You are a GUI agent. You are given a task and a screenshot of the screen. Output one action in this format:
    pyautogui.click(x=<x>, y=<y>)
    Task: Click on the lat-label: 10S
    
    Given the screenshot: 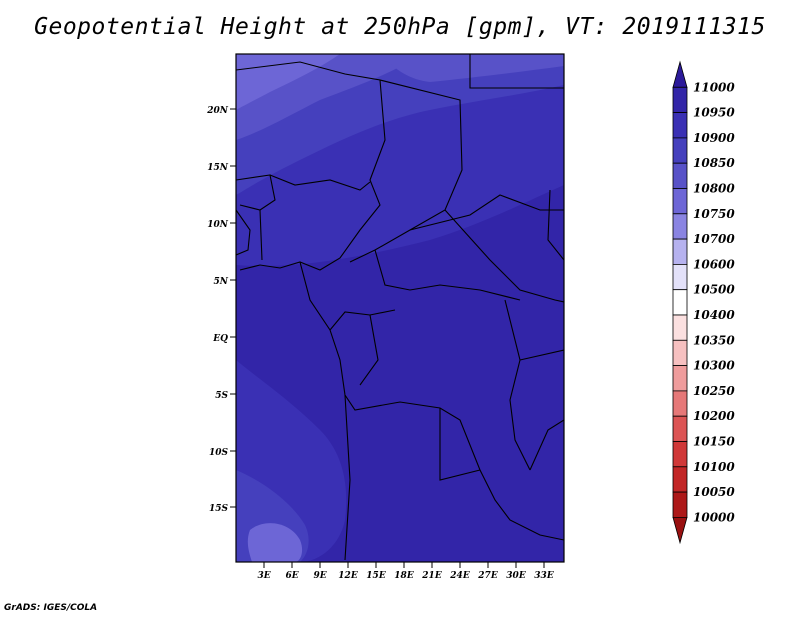 What is the action you would take?
    pyautogui.click(x=219, y=453)
    